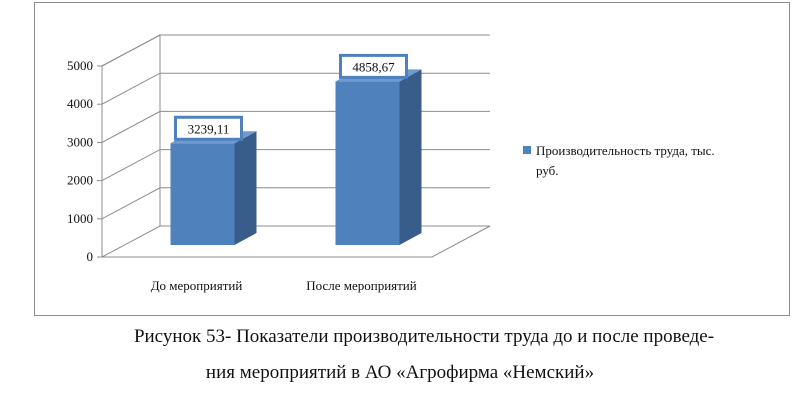 This screenshot has height=402, width=800. Describe the element at coordinates (90, 256) in the screenshot. I see `y-tick-label: 0` at that location.